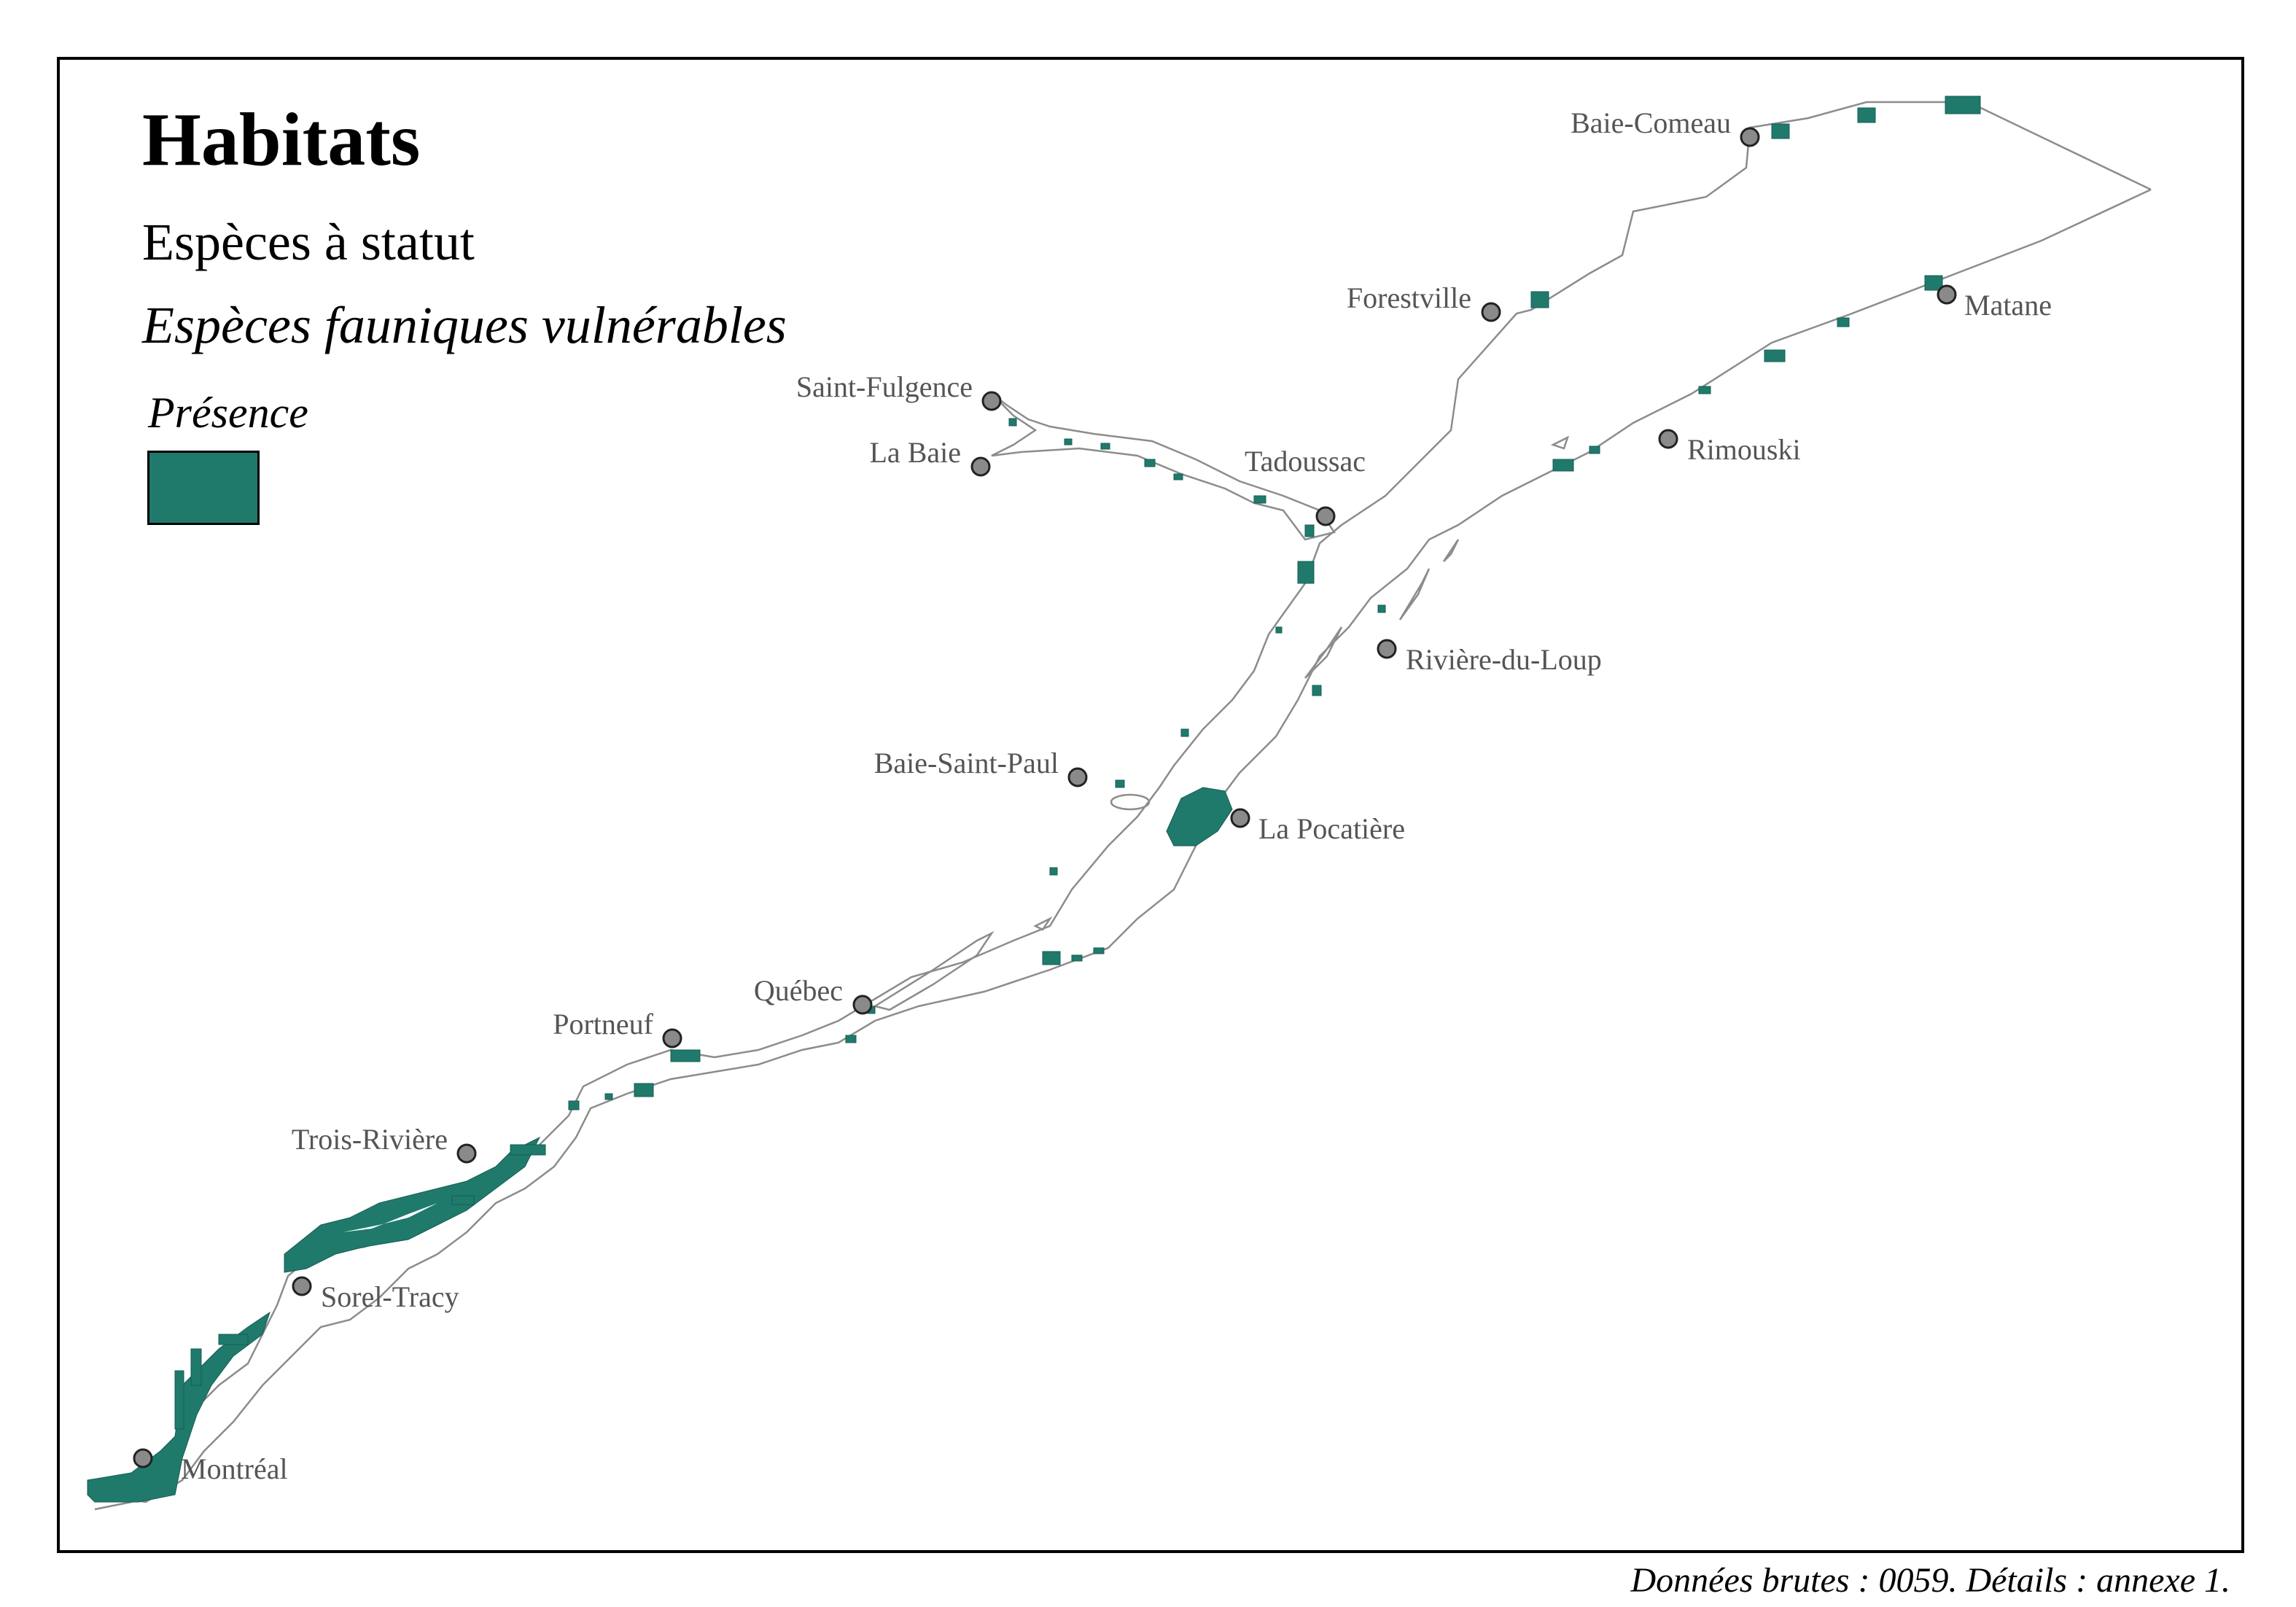  Describe the element at coordinates (1504, 659) in the screenshot. I see `city-label-riviere-du-loup: Rivière-du-Loup` at that location.